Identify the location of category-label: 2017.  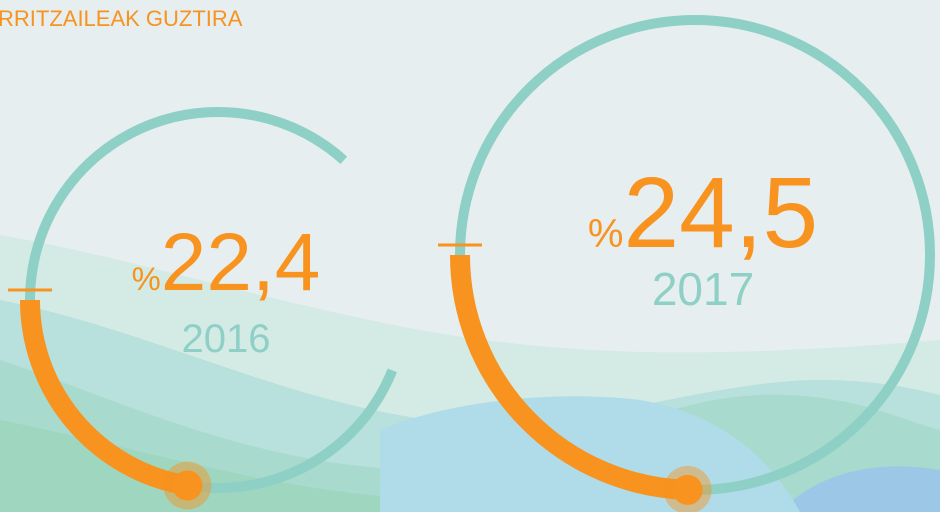
(703, 289).